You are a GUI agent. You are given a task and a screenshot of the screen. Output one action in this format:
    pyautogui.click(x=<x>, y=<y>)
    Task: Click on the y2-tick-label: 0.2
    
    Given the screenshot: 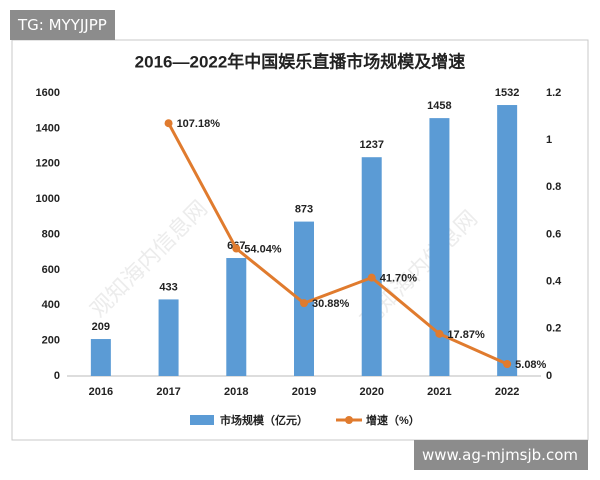 What is the action you would take?
    pyautogui.click(x=553, y=329)
    